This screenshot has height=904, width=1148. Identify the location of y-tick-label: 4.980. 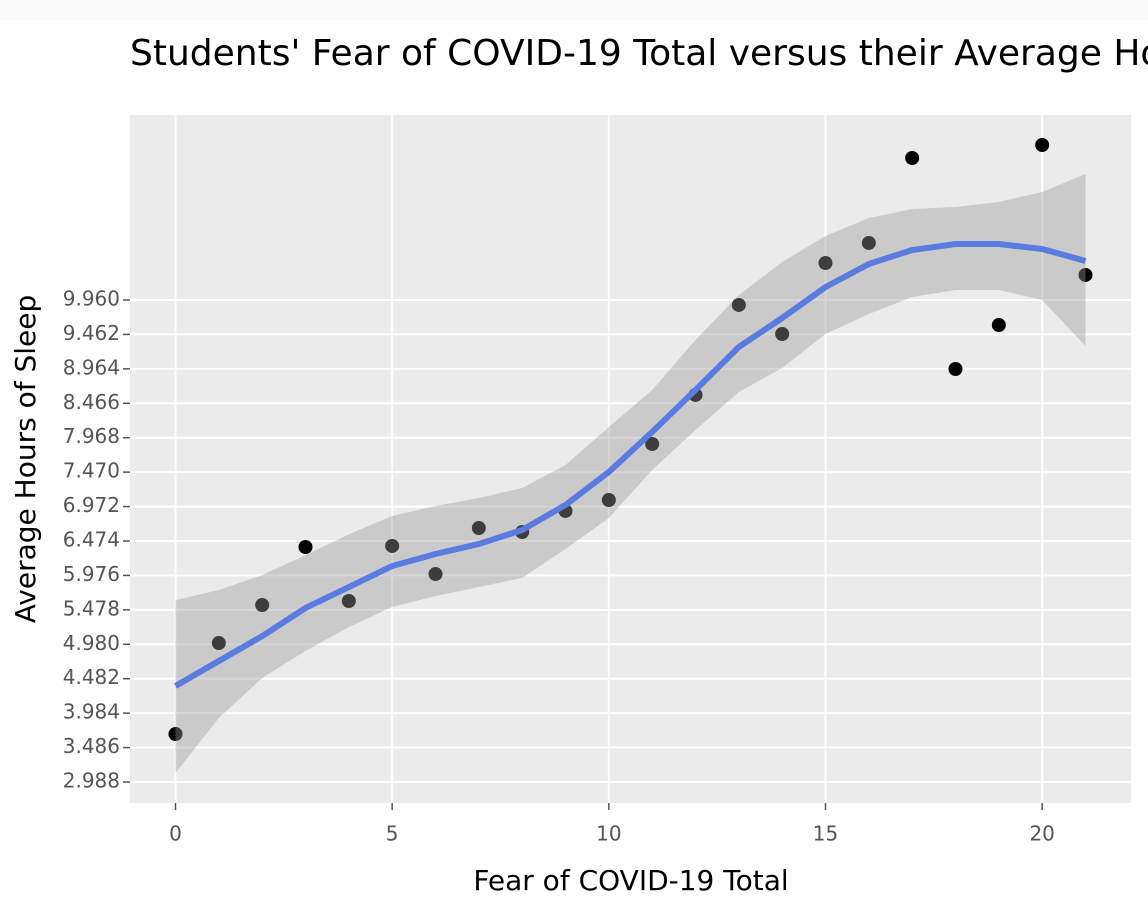
(91, 643).